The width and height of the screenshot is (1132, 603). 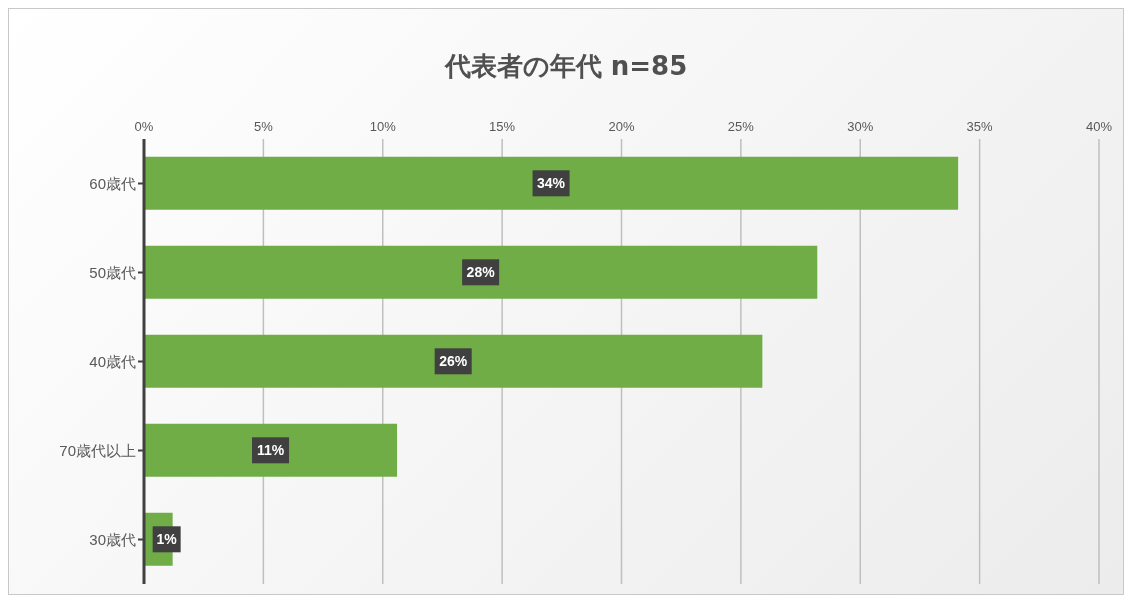 What do you see at coordinates (97, 450) in the screenshot?
I see `y-tick-label: 70歳代以上` at bounding box center [97, 450].